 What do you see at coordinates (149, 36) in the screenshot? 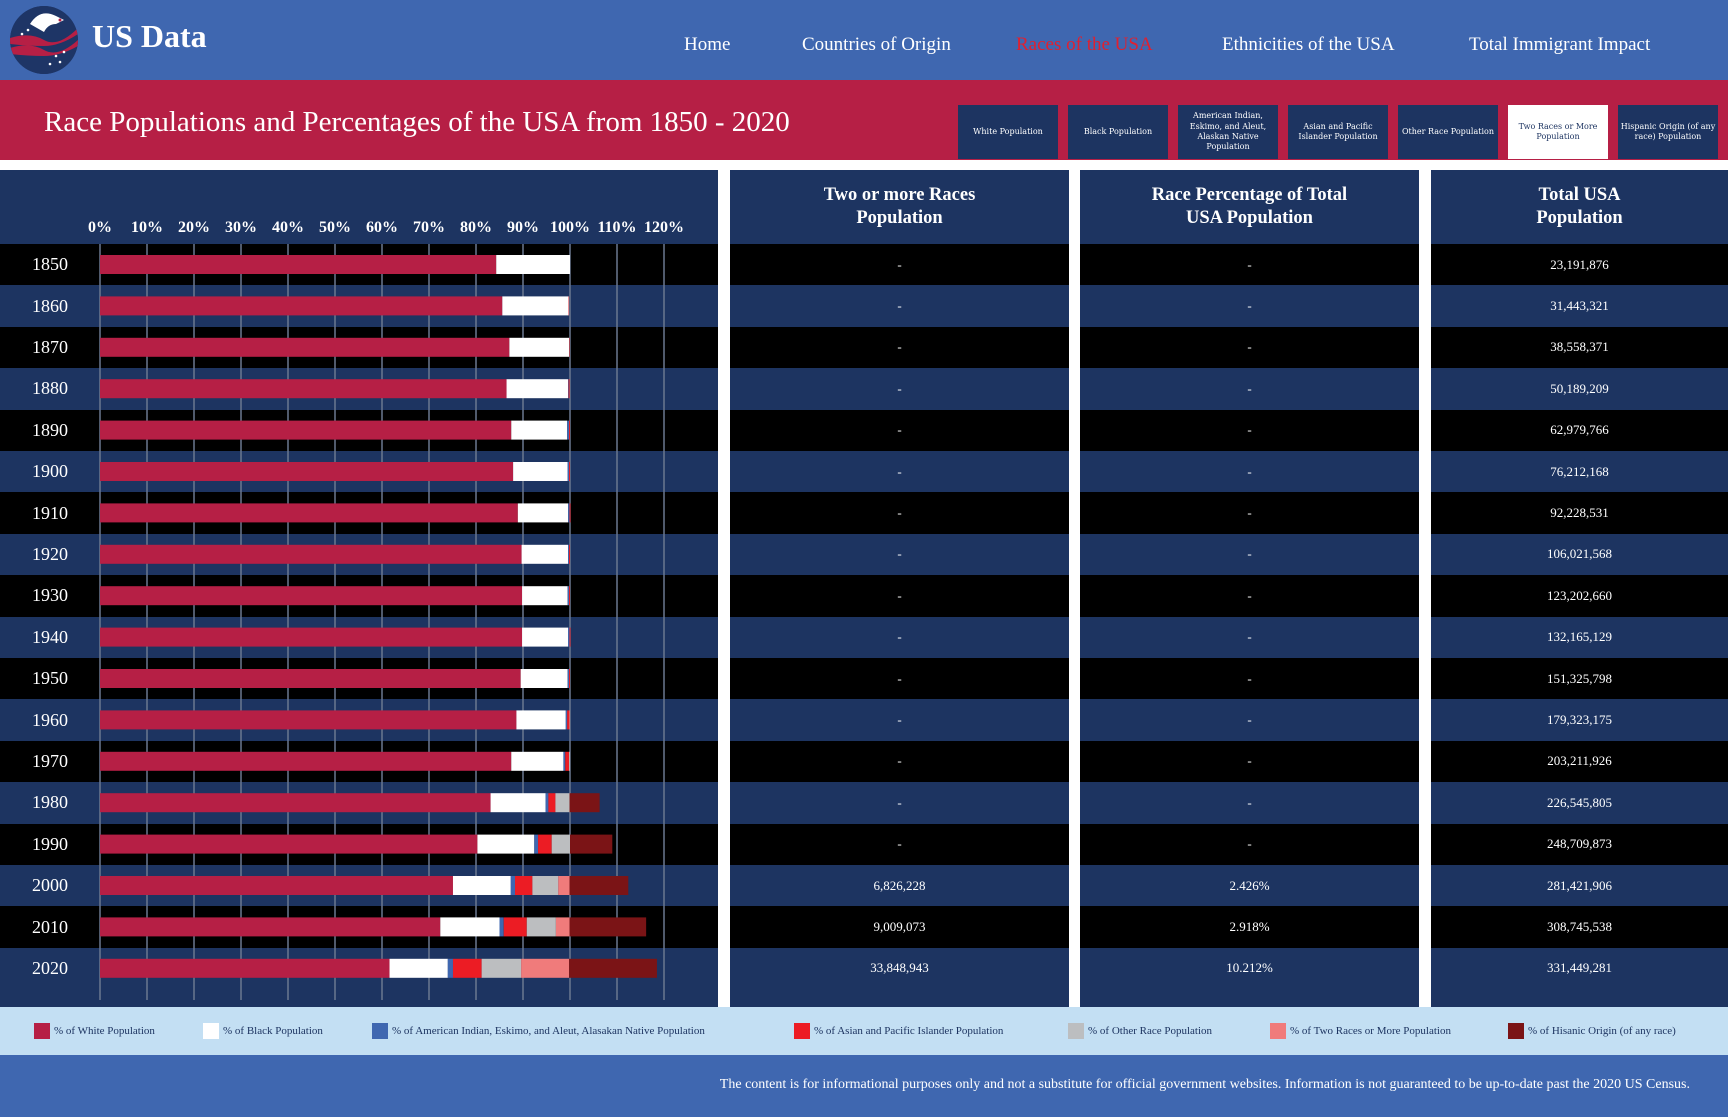
I see `brand-name: US Data` at bounding box center [149, 36].